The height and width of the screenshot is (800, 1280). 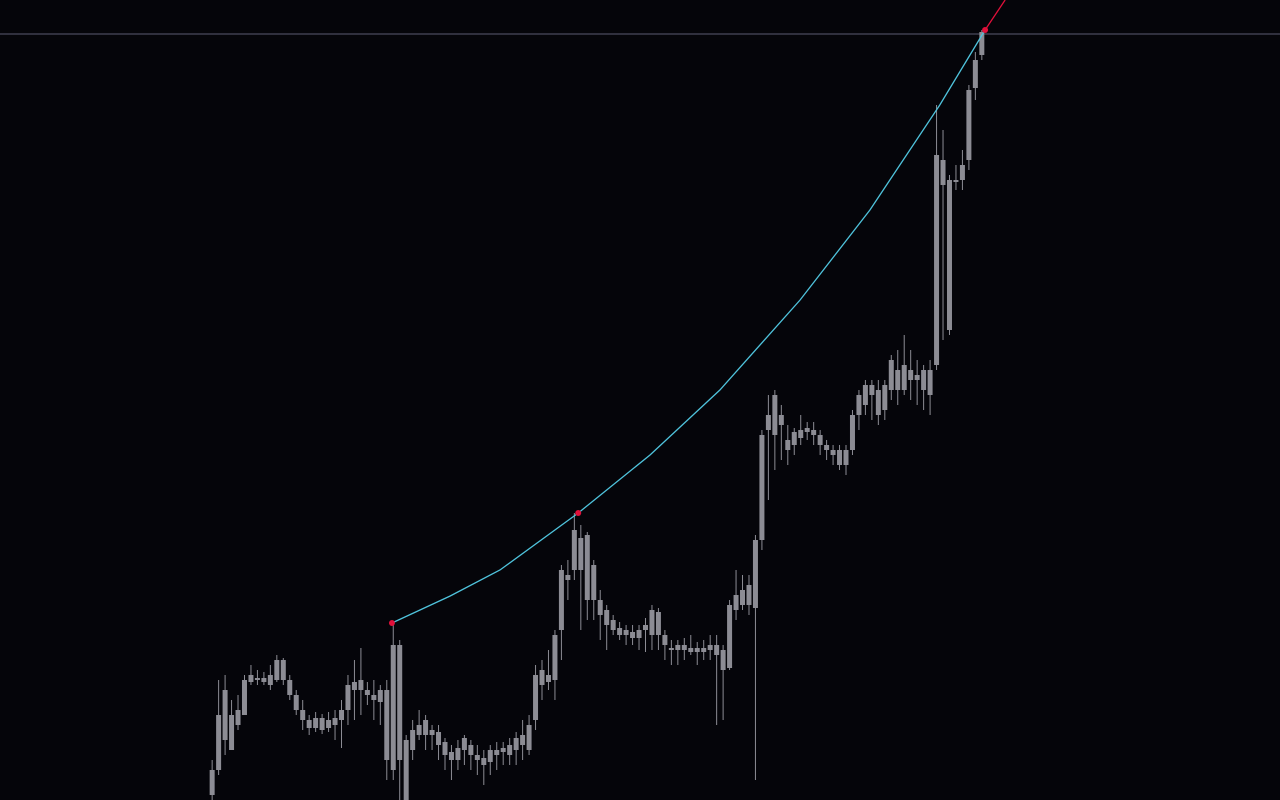 I want to click on extension-line, so click(x=995, y=15).